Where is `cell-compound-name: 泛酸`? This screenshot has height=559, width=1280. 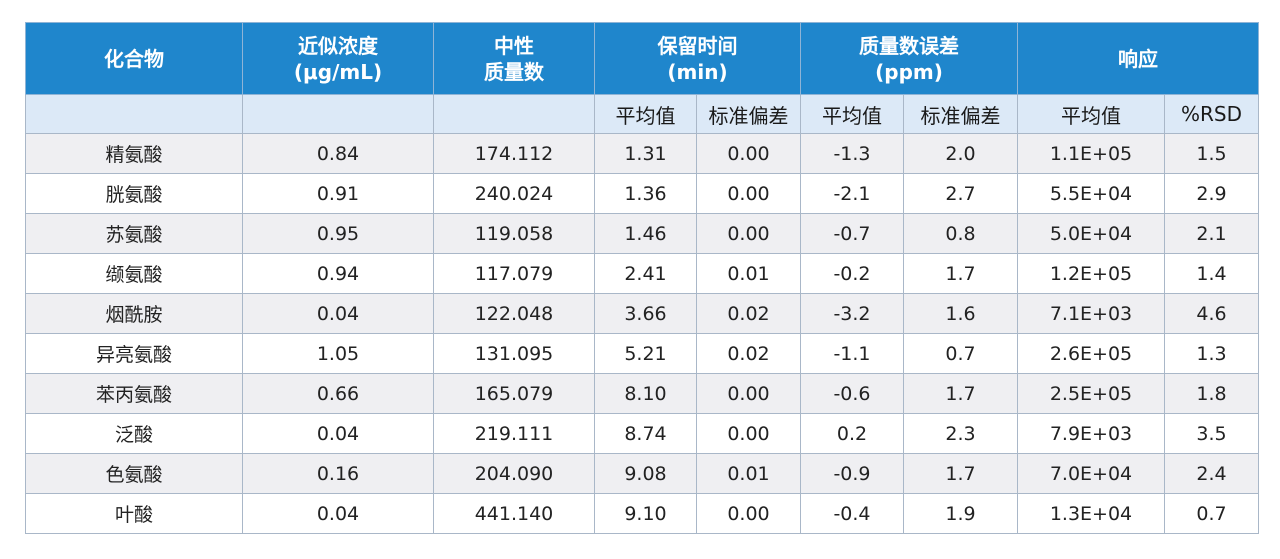 cell-compound-name: 泛酸 is located at coordinates (134, 433).